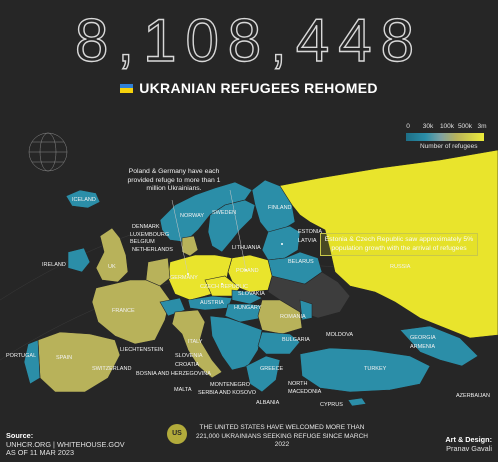  I want to click on label-malta: MALTA, so click(183, 390).